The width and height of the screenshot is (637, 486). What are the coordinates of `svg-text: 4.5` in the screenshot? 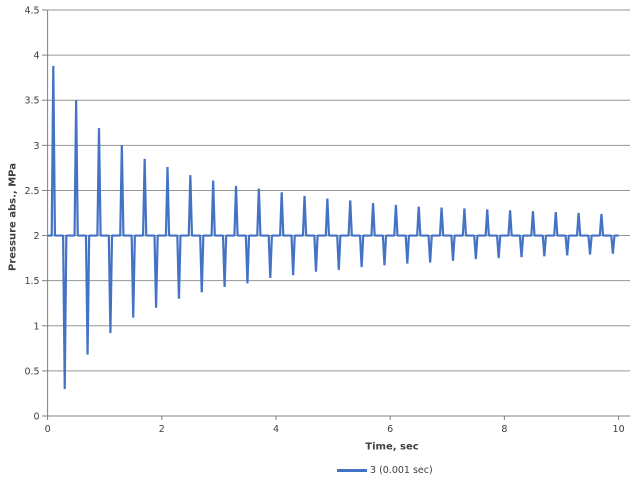 It's located at (31, 11).